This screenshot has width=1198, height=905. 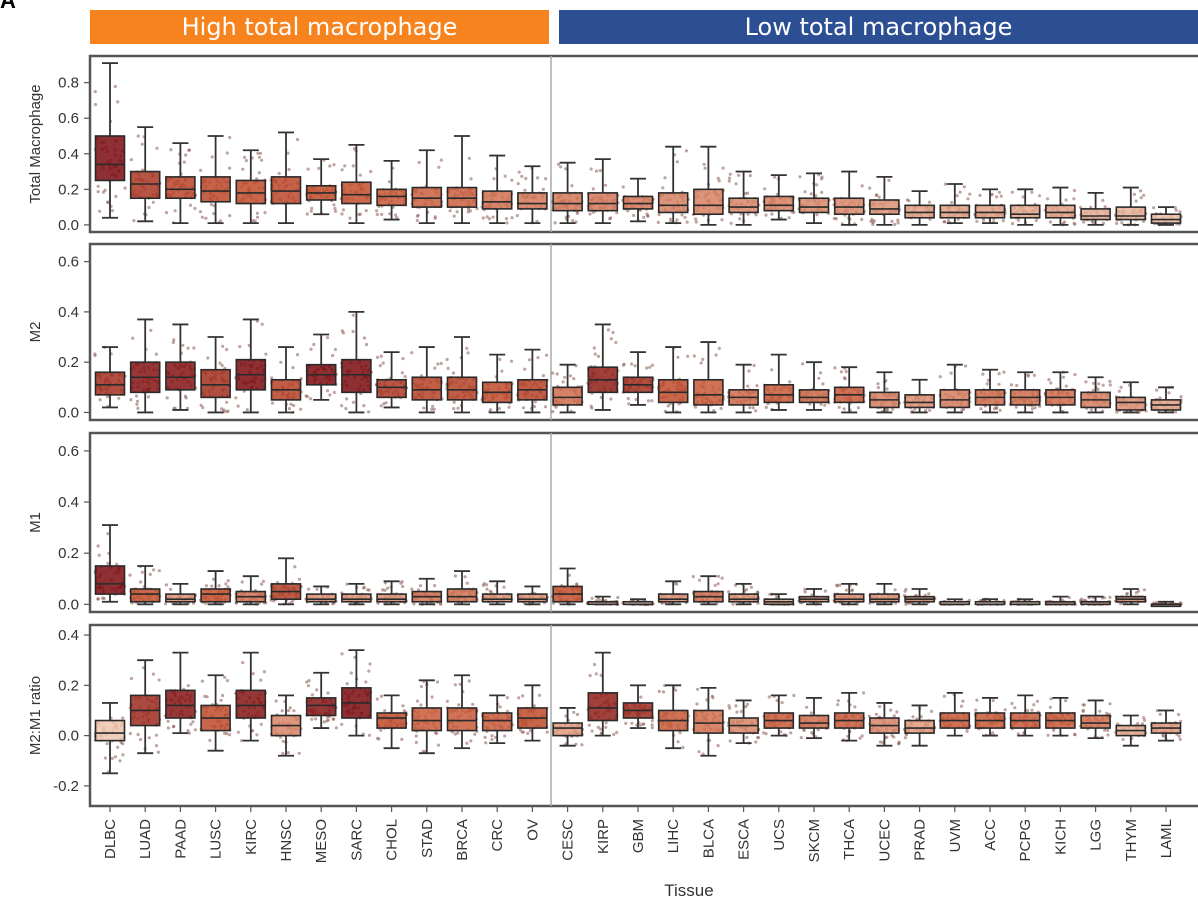 I want to click on box-thym, so click(x=1131, y=397).